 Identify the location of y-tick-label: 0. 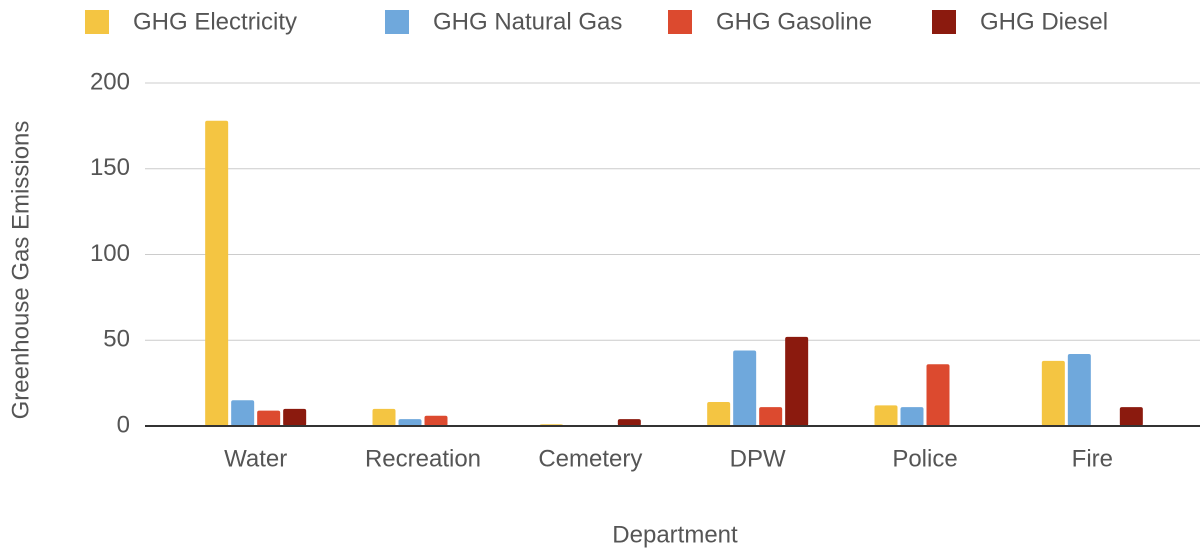
(123, 424).